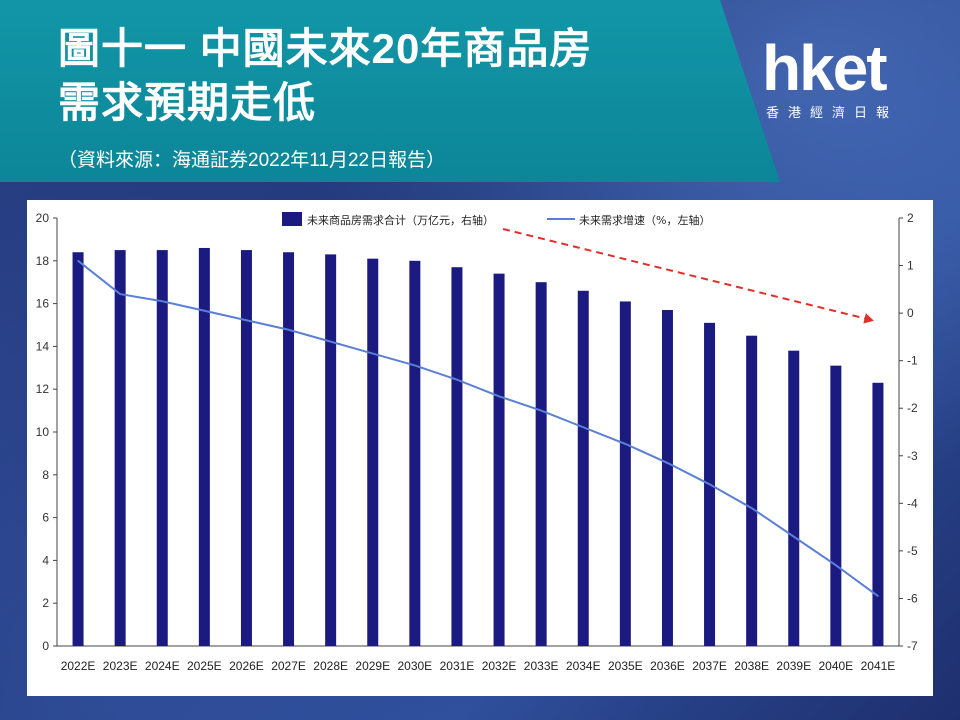 This screenshot has height=720, width=960. What do you see at coordinates (583, 468) in the screenshot?
I see `bar-2034E` at bounding box center [583, 468].